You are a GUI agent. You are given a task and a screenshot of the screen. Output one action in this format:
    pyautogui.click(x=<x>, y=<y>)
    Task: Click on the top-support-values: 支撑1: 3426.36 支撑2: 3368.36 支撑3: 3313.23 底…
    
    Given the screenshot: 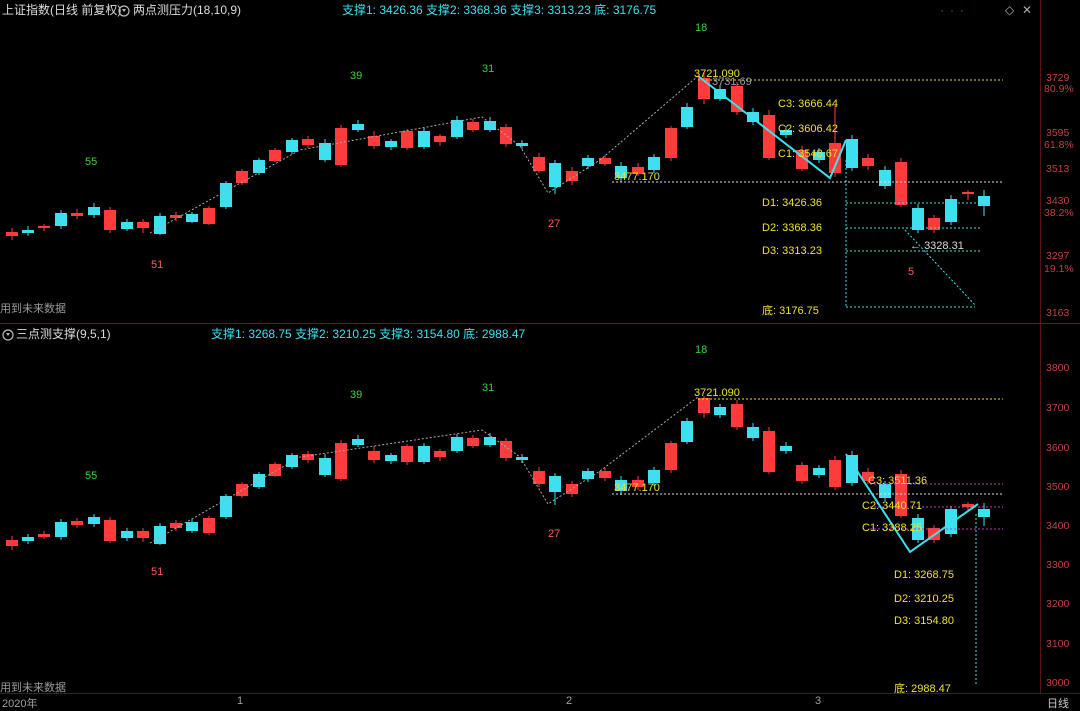 What is the action you would take?
    pyautogui.click(x=499, y=10)
    